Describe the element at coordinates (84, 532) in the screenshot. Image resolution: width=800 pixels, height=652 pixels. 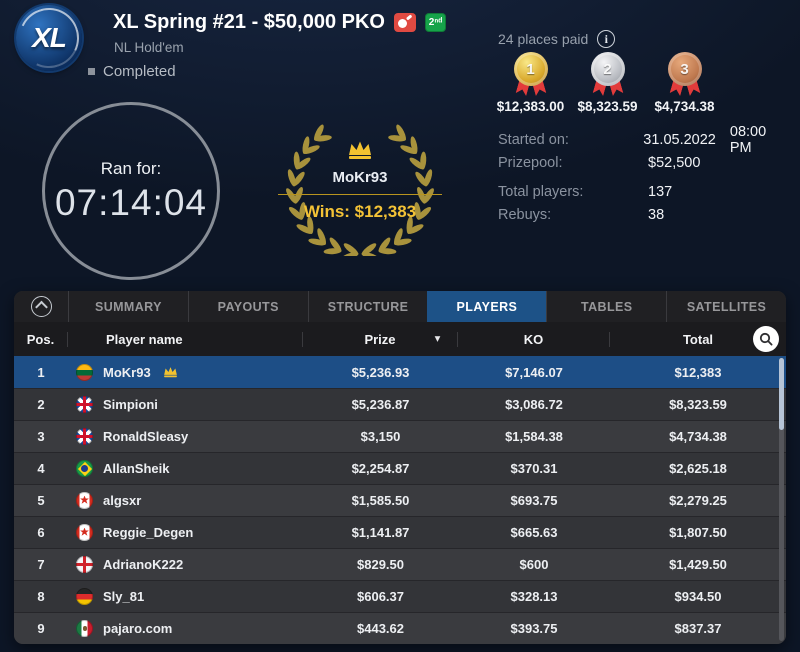
I see `flag-canada-icon` at that location.